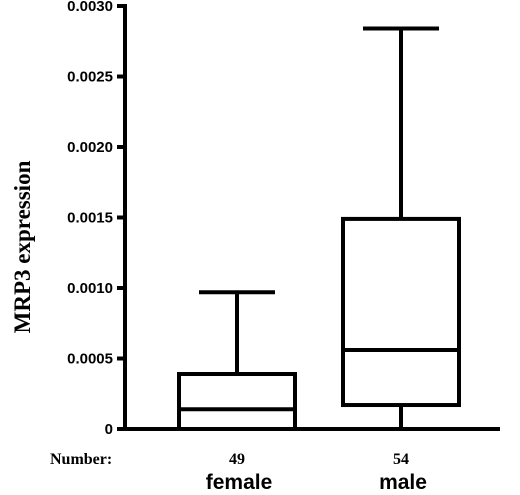 Image resolution: width=520 pixels, height=495 pixels. I want to click on y-tick-label: 0, so click(109, 429).